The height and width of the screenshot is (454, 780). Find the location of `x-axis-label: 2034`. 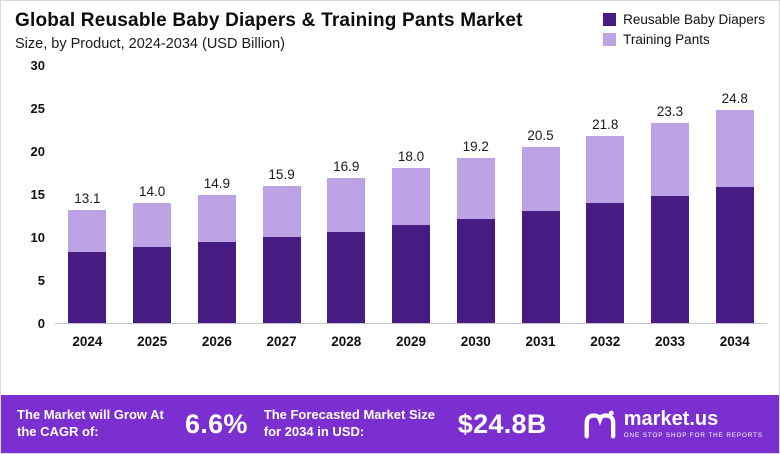

x-axis-label: 2034 is located at coordinates (734, 341).